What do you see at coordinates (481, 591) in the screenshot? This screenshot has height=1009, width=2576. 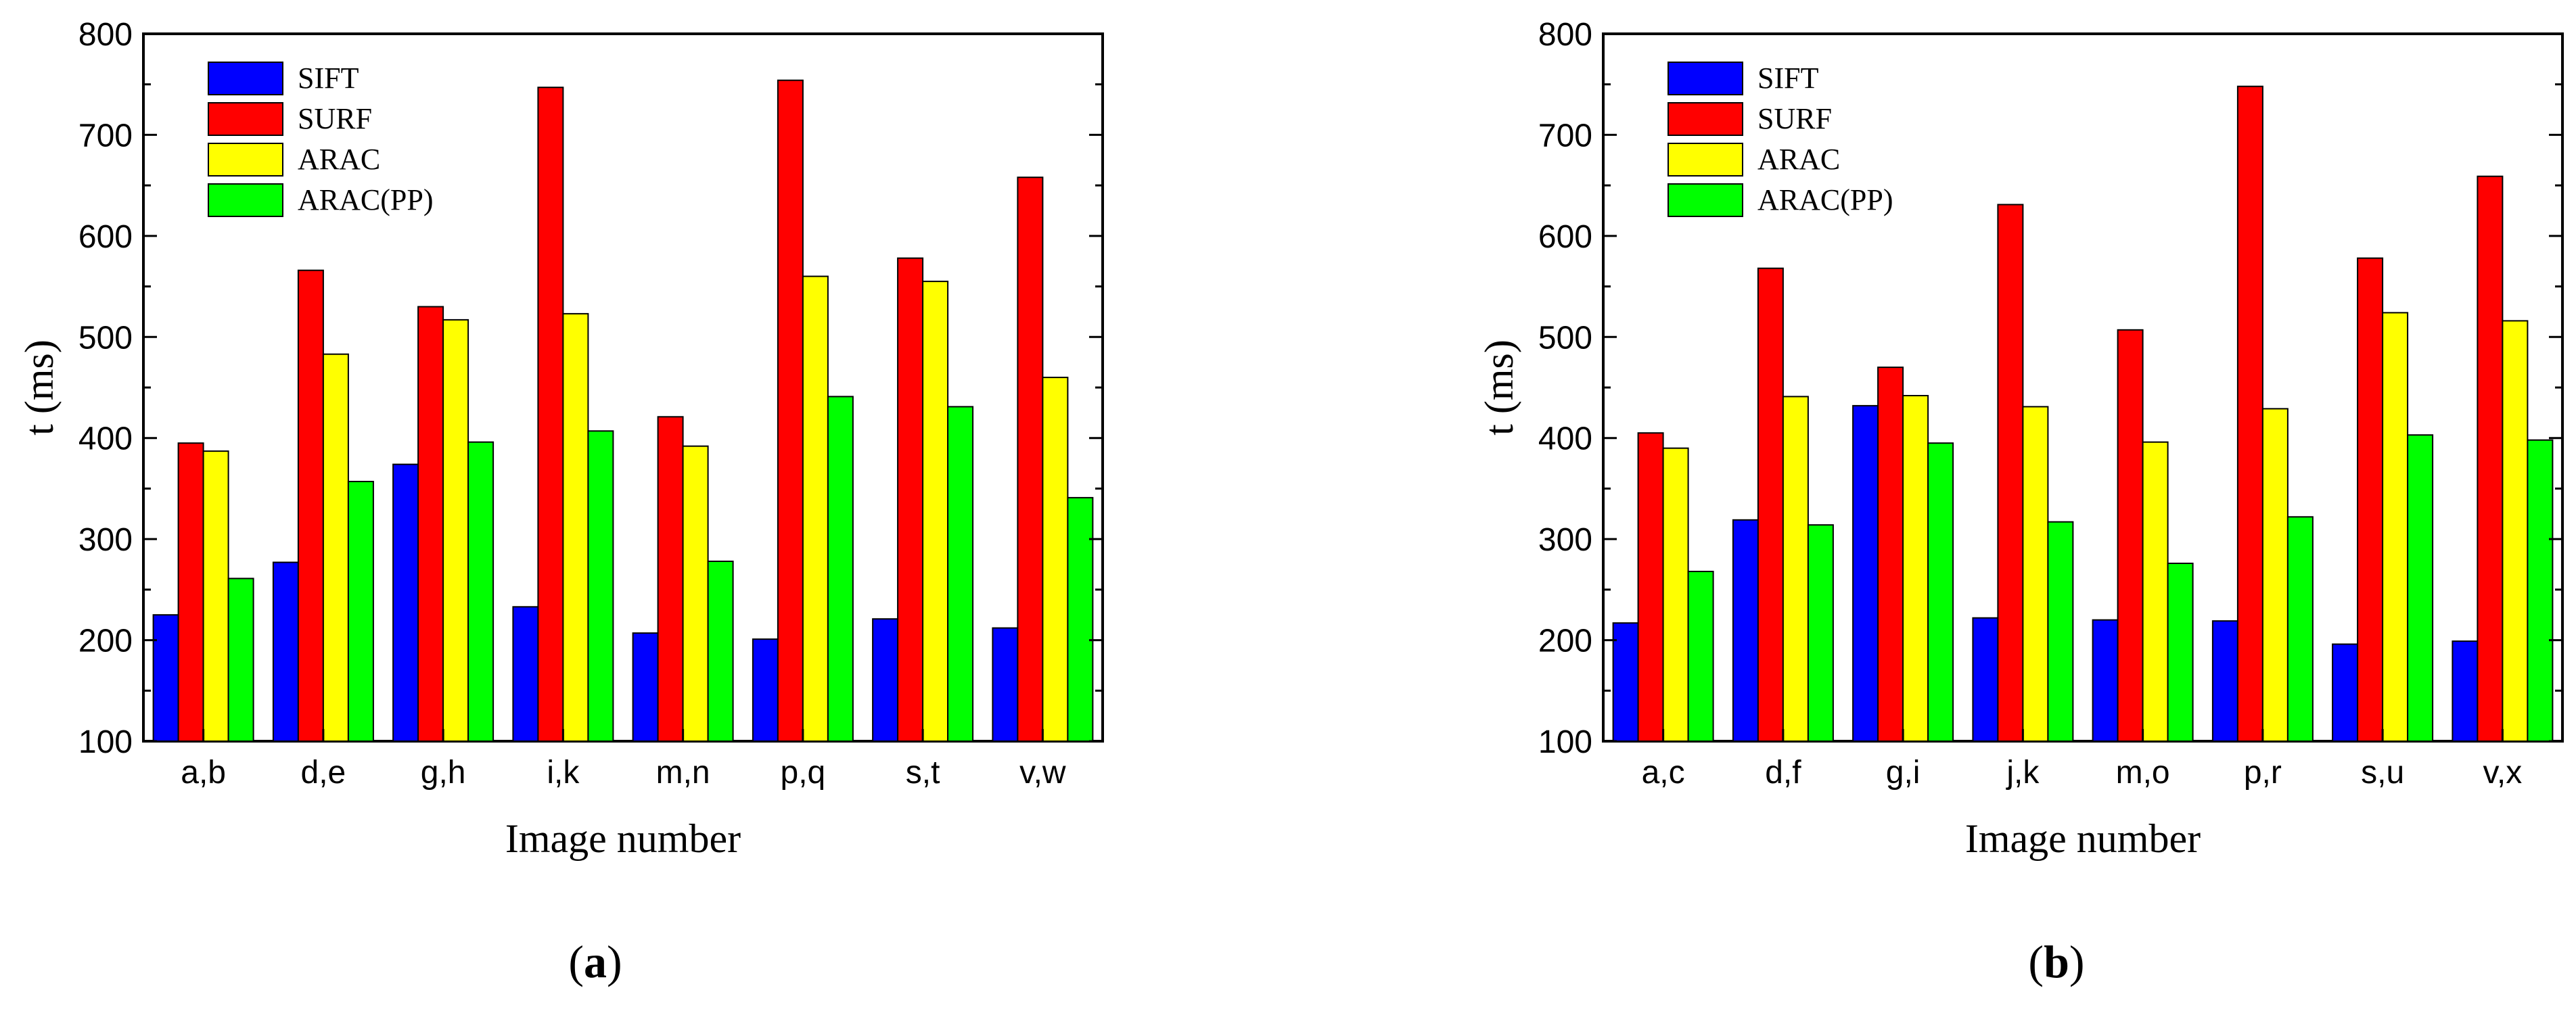 I see `bar-arac-pp-g-h` at bounding box center [481, 591].